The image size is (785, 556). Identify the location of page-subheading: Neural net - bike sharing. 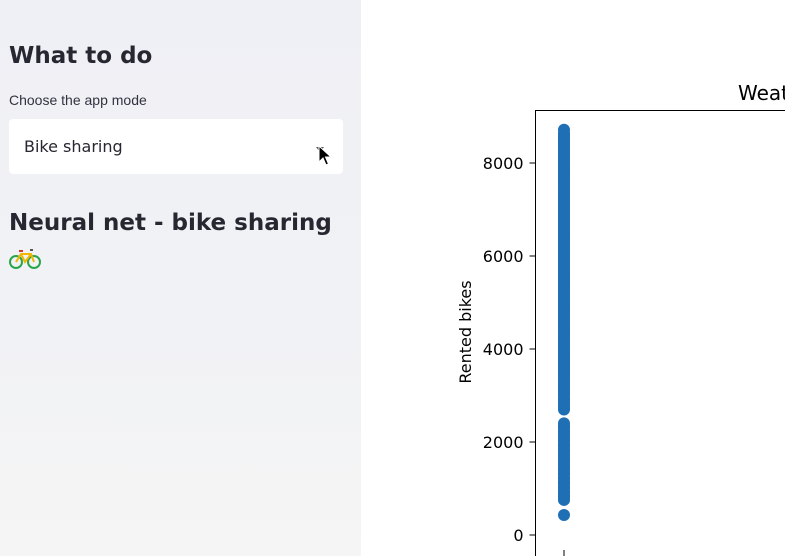
(170, 223).